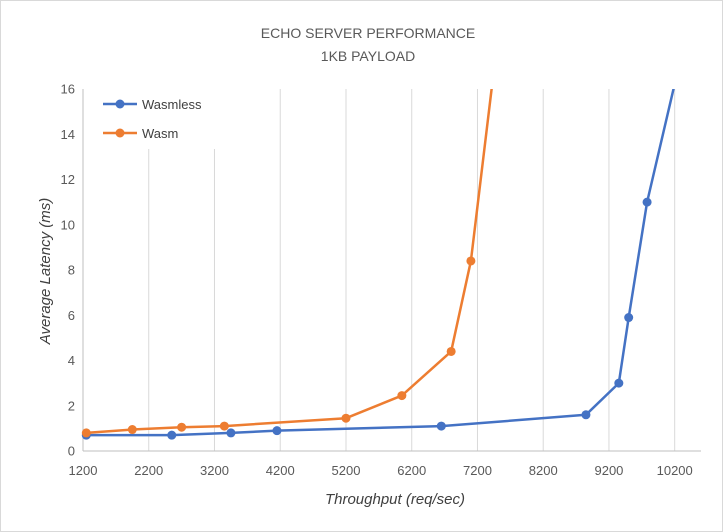  I want to click on y-tick-label: 0, so click(71, 451).